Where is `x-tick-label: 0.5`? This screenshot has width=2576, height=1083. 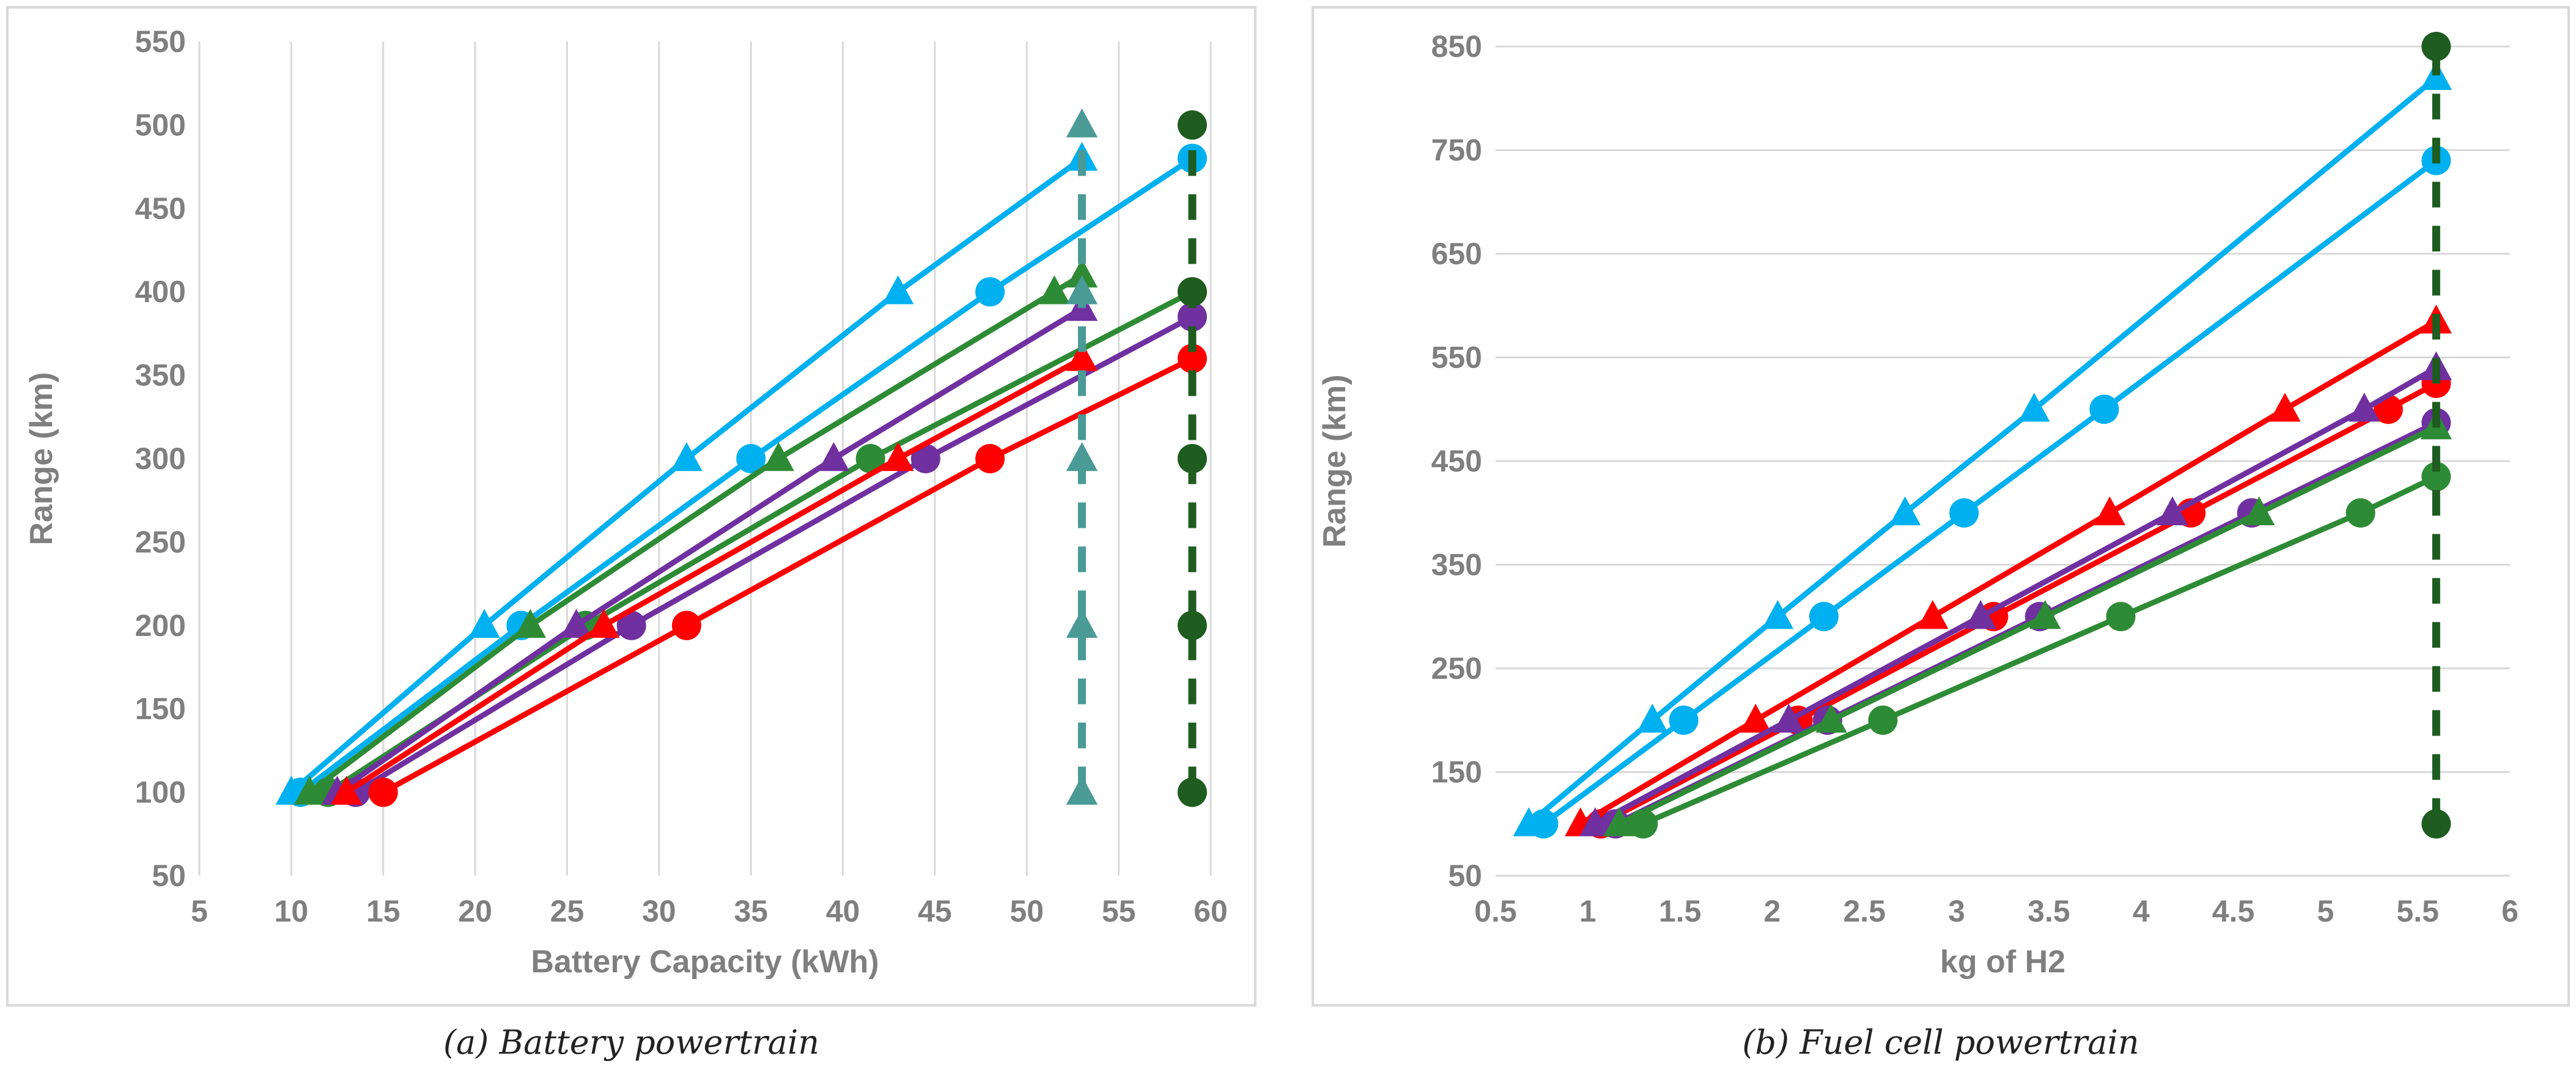
x-tick-label: 0.5 is located at coordinates (1496, 911).